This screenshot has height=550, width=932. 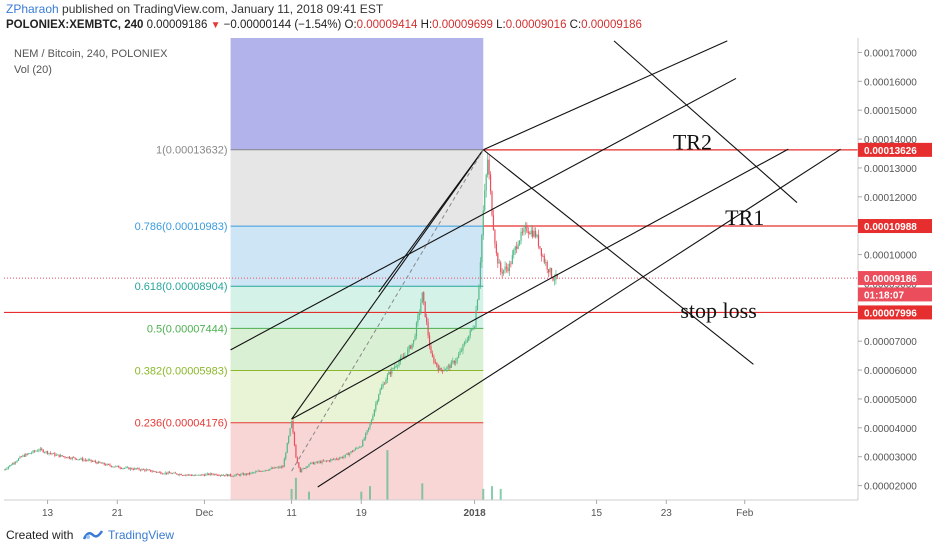 I want to click on y-tick-label: 0.00002000, so click(x=890, y=487).